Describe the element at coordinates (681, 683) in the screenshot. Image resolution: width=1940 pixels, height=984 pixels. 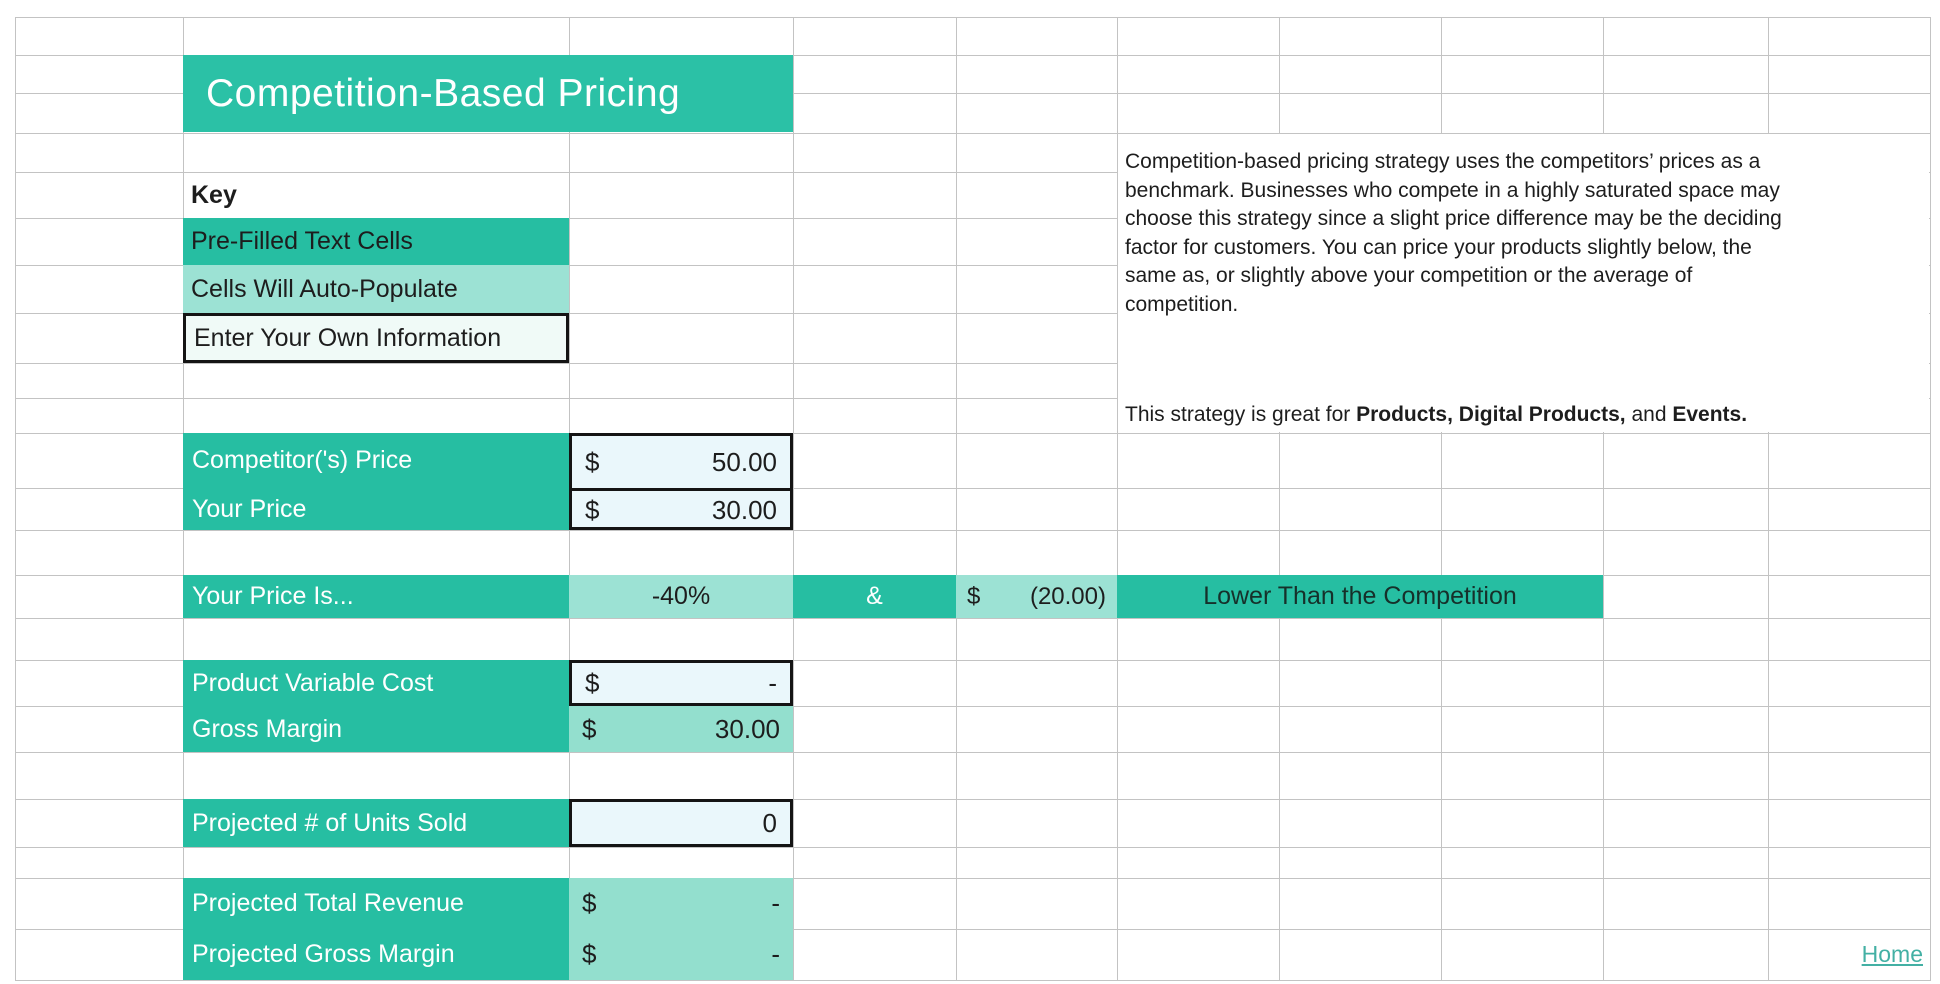
I see `product-variable-cost-cell: $ -` at that location.